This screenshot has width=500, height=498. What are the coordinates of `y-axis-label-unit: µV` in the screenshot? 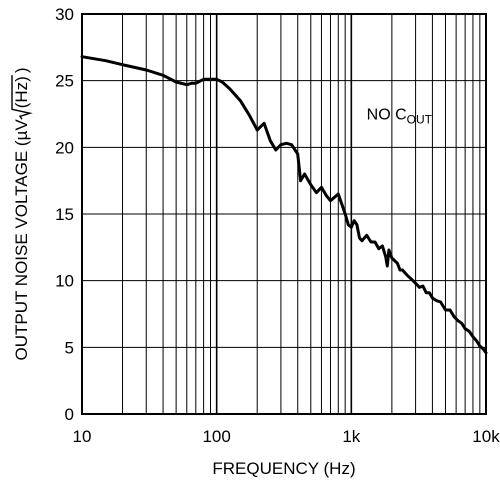 It's located at (21, 130).